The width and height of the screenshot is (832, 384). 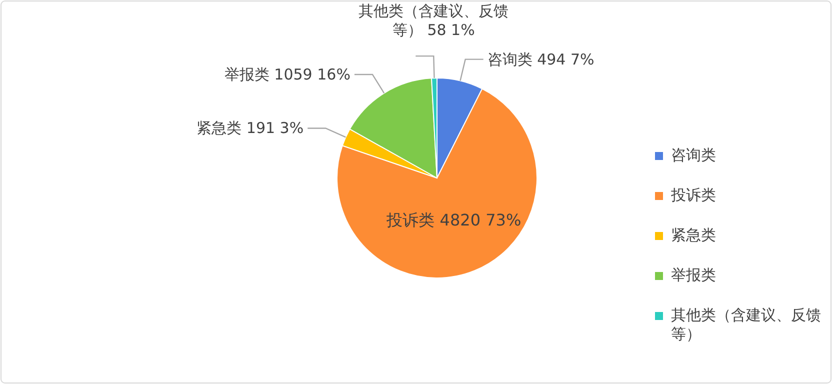 I want to click on legend-label: 紧急类, so click(x=693, y=235).